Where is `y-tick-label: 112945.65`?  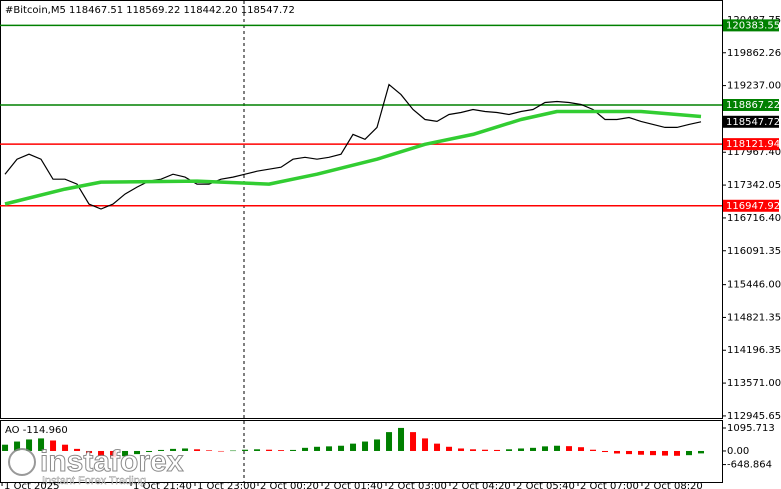
y-tick-label: 112945.65 is located at coordinates (754, 416).